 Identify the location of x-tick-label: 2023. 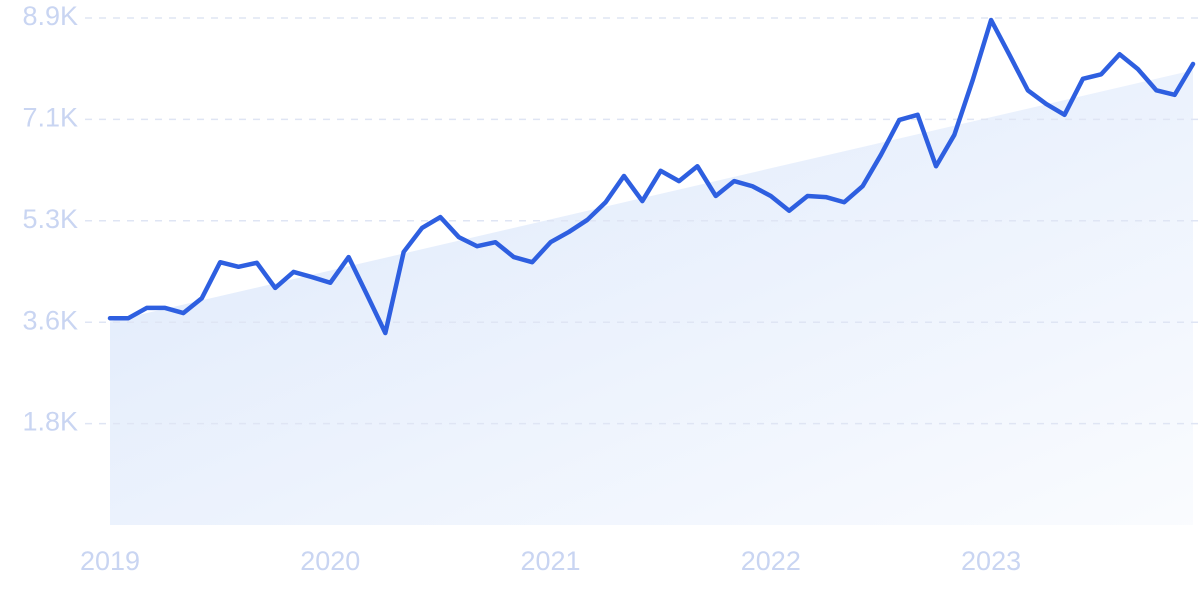
(991, 561).